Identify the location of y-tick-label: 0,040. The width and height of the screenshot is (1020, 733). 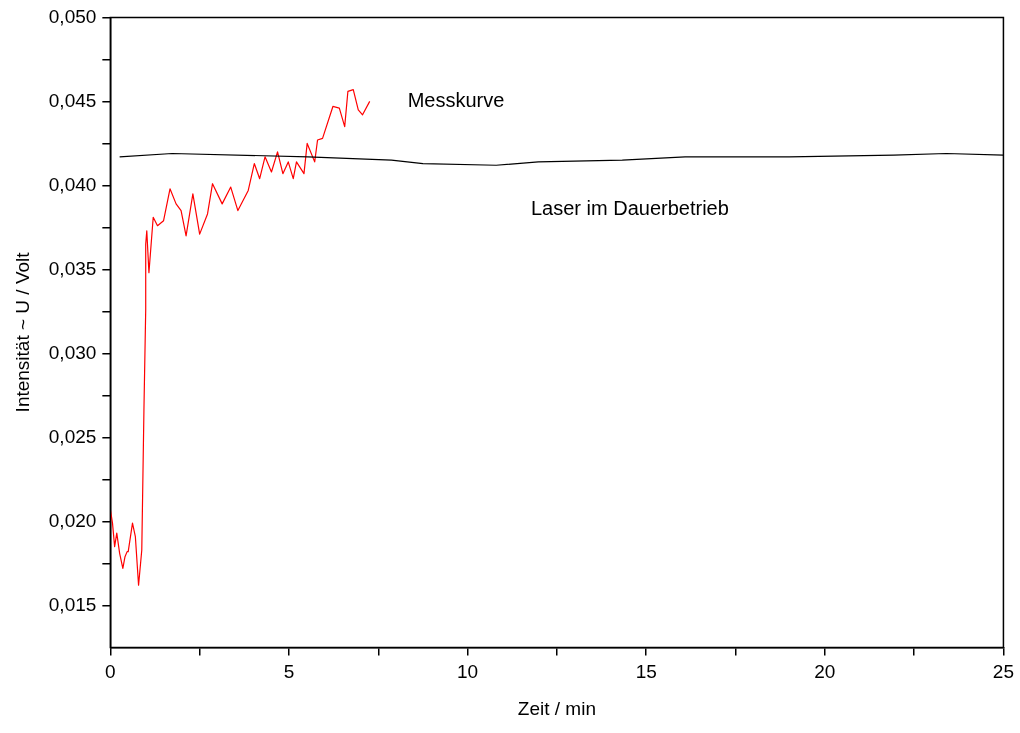
(72, 184).